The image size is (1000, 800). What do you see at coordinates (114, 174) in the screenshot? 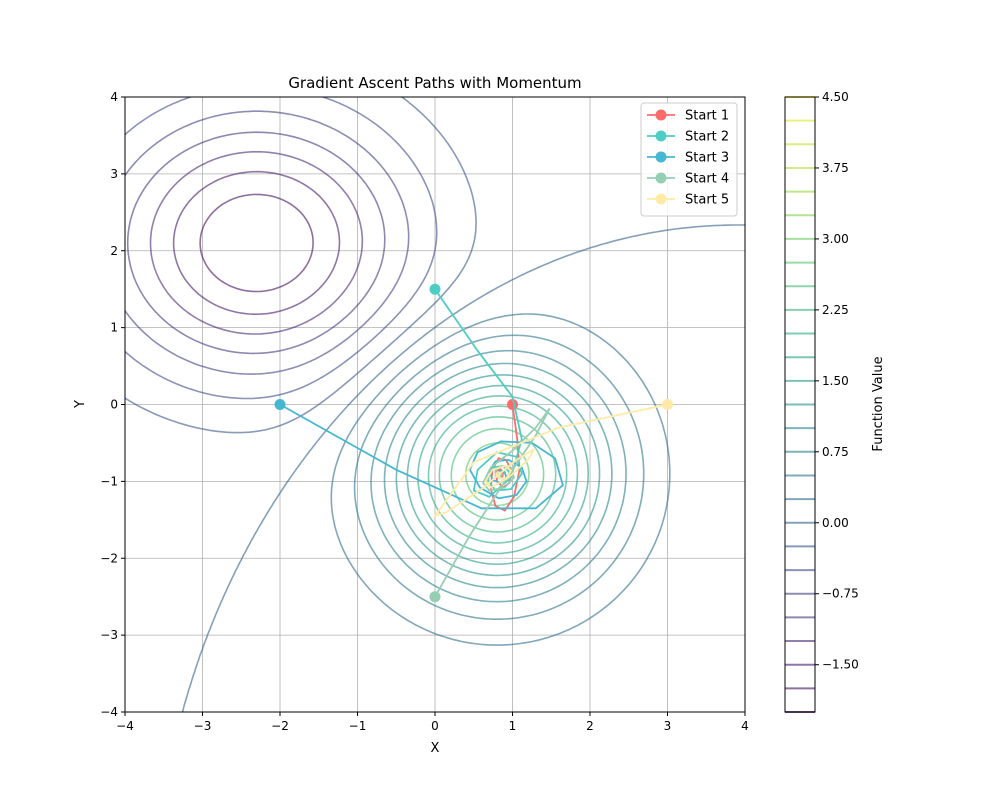
I see `y-tick-label: 3` at bounding box center [114, 174].